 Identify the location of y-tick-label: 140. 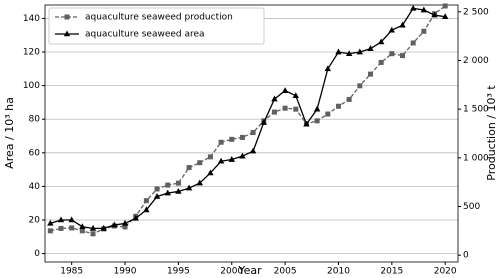
(31, 19).